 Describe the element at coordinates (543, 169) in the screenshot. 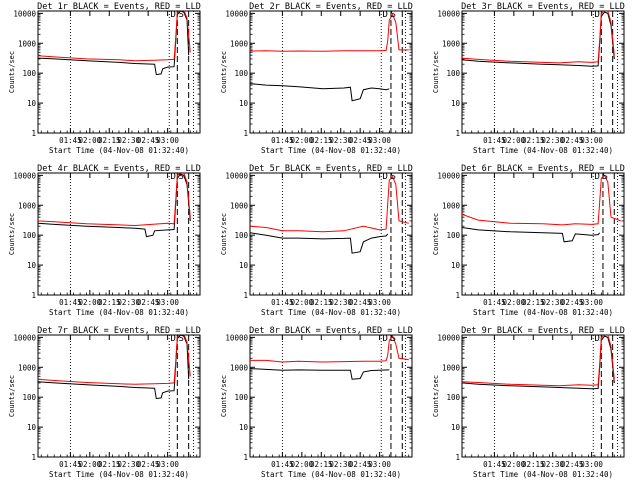

I see `chart-title: Det 6r BLACK = Events, RED = LLD` at that location.